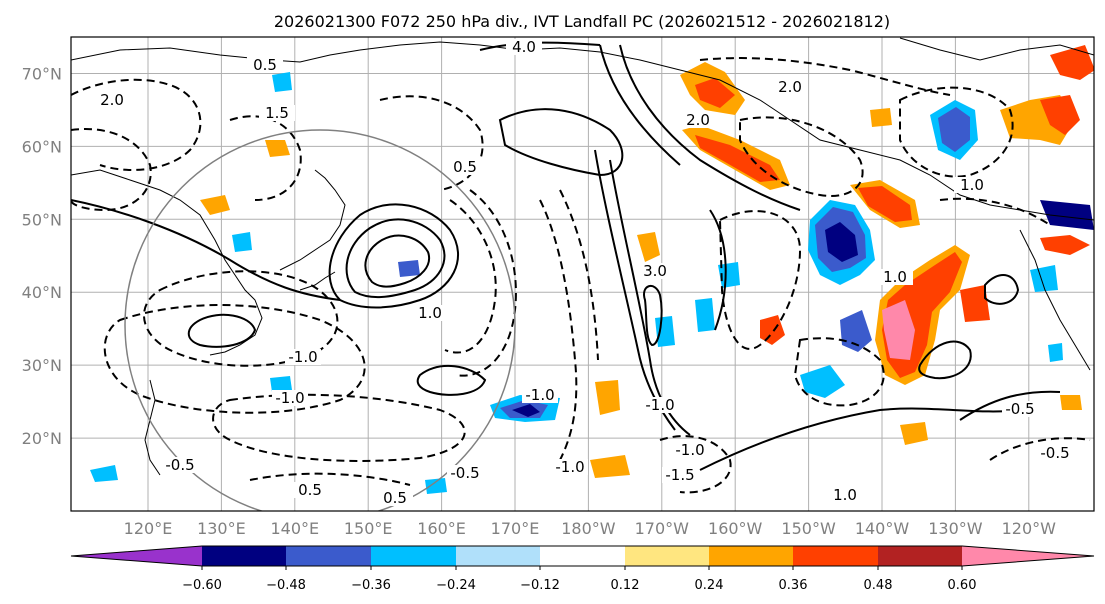 This screenshot has height=604, width=1105. I want to click on lon-tick-label: 150°E, so click(368, 528).